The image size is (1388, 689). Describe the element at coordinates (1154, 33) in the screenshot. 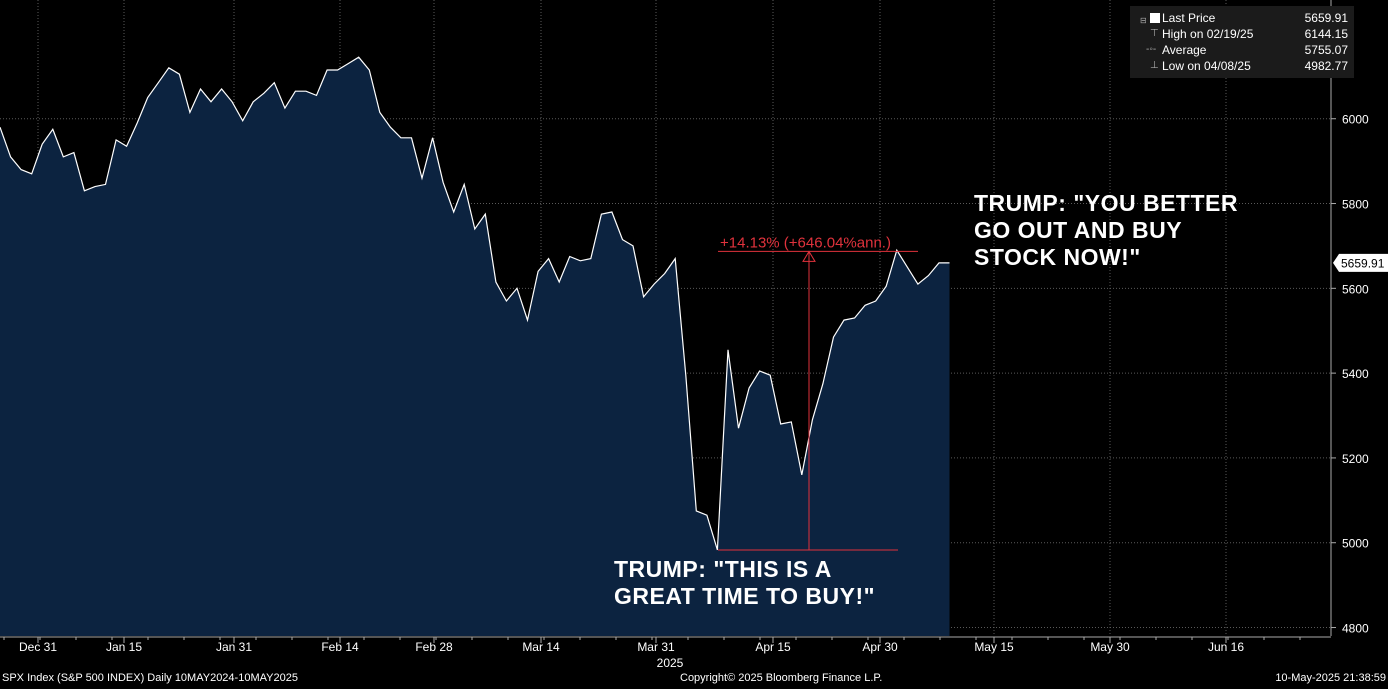

I see `high-marker-icon: ⊤` at that location.